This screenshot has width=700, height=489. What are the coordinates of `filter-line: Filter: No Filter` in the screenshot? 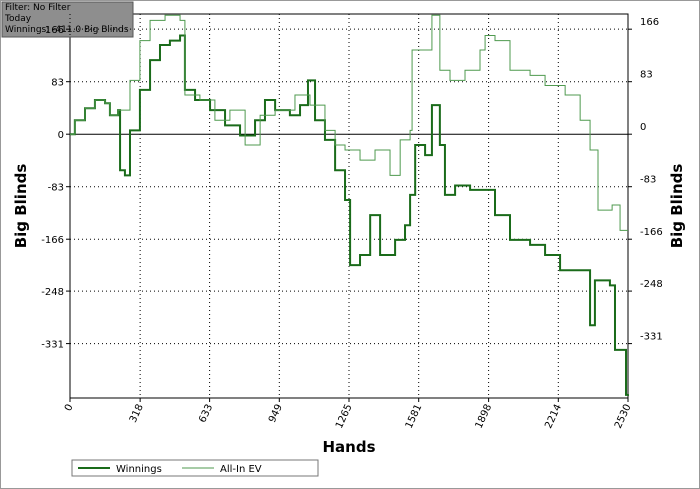 It's located at (38, 8).